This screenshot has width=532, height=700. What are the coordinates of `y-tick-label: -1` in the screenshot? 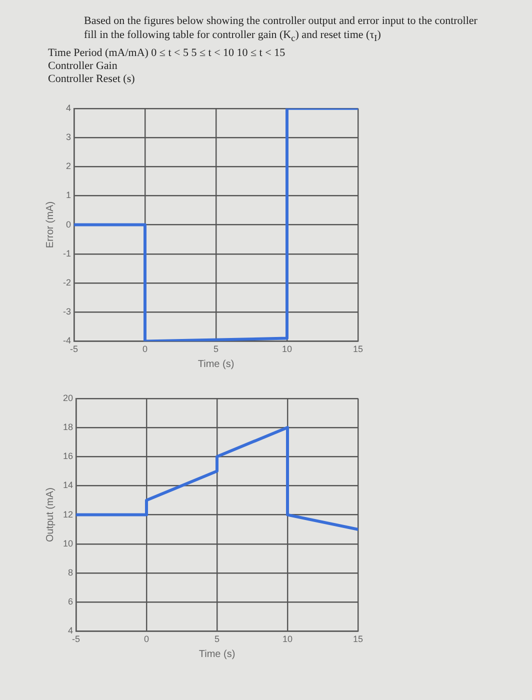 It's located at (66, 253).